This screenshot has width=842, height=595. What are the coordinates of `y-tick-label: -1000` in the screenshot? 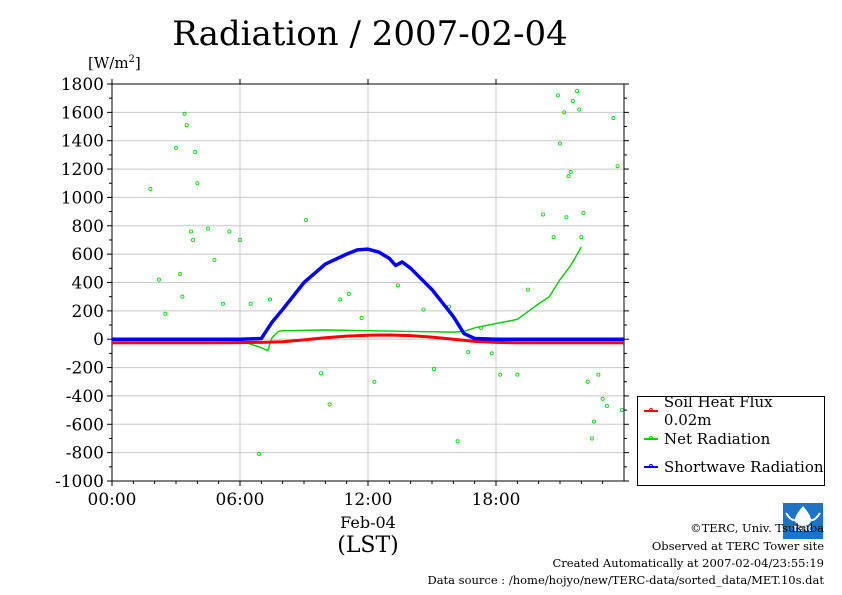 It's located at (79, 482).